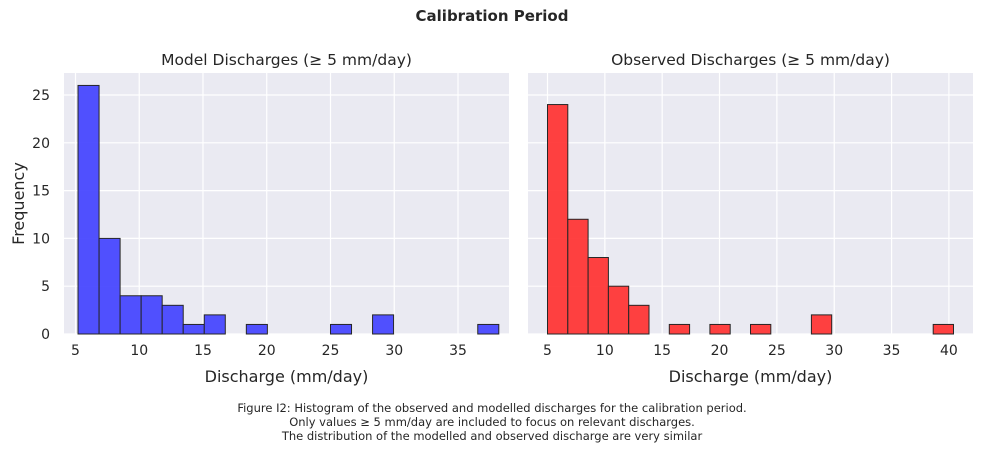 This screenshot has width=984, height=455. What do you see at coordinates (777, 351) in the screenshot?
I see `observed-x-tick-label: 25` at bounding box center [777, 351].